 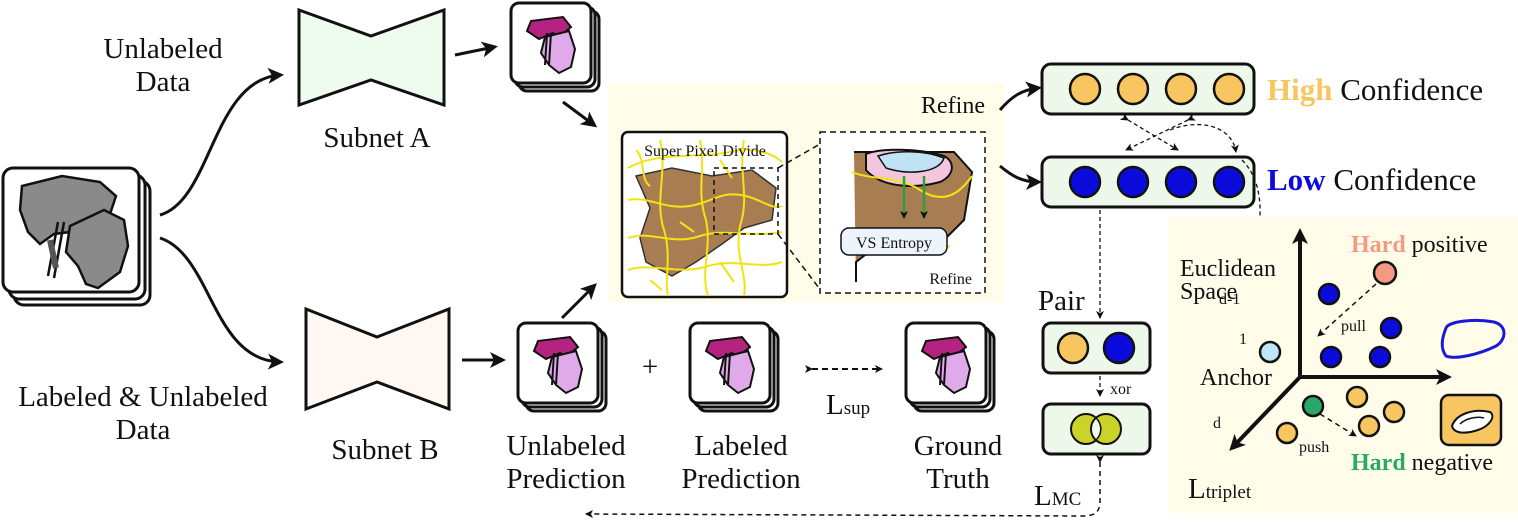 I want to click on unlabeled-prediction-label-line2: Prediction, so click(x=566, y=479).